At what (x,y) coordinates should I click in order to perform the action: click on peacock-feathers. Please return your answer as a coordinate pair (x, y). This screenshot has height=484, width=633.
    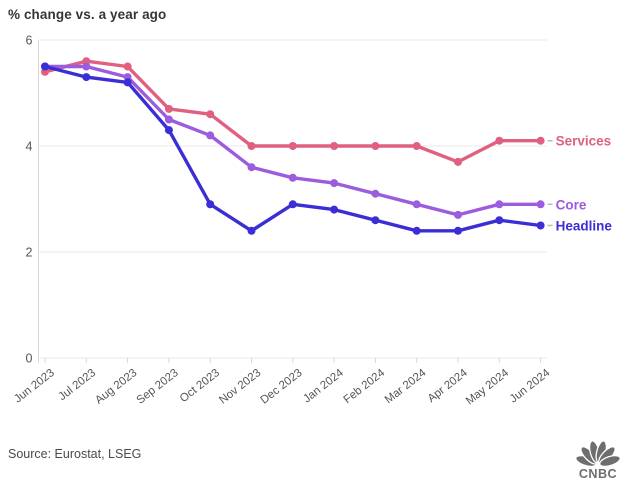
    Looking at the image, I should click on (598, 454).